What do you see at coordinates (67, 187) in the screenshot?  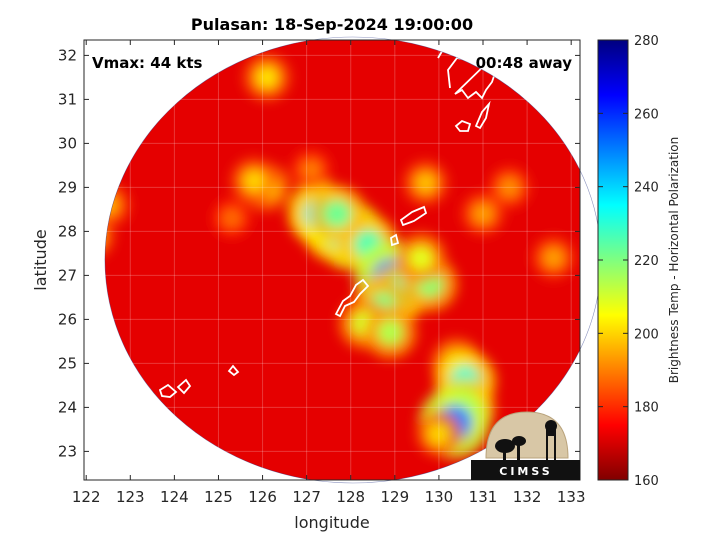 I see `y-tick-label: 29` at bounding box center [67, 187].